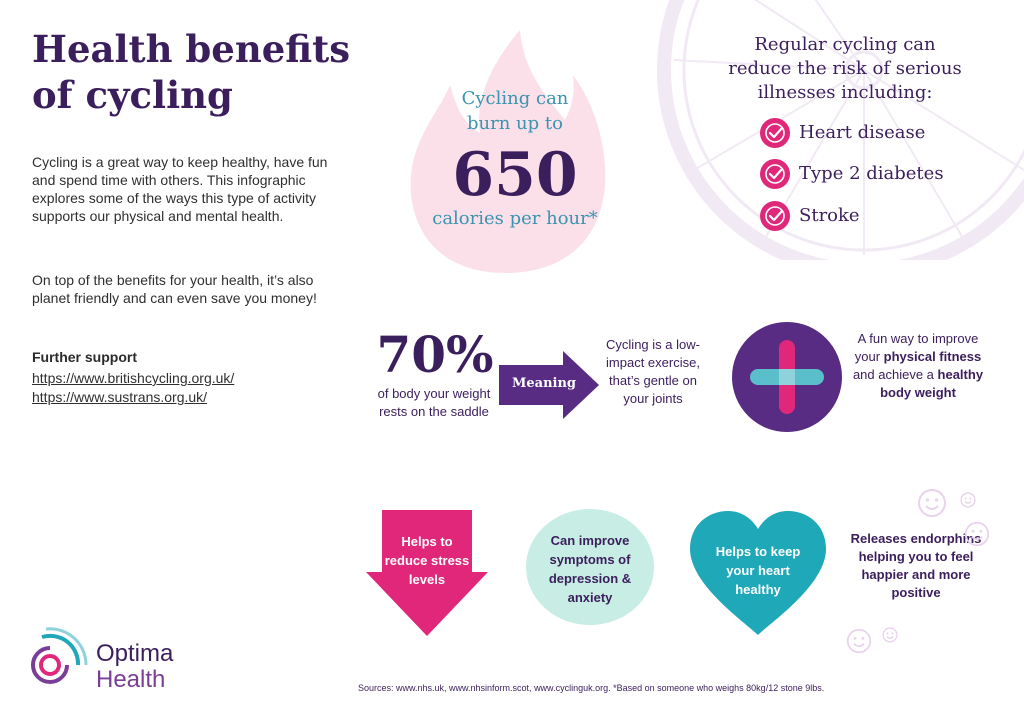 This screenshot has width=1024, height=724. I want to click on fitness-bold-physical: physical fitness, so click(932, 356).